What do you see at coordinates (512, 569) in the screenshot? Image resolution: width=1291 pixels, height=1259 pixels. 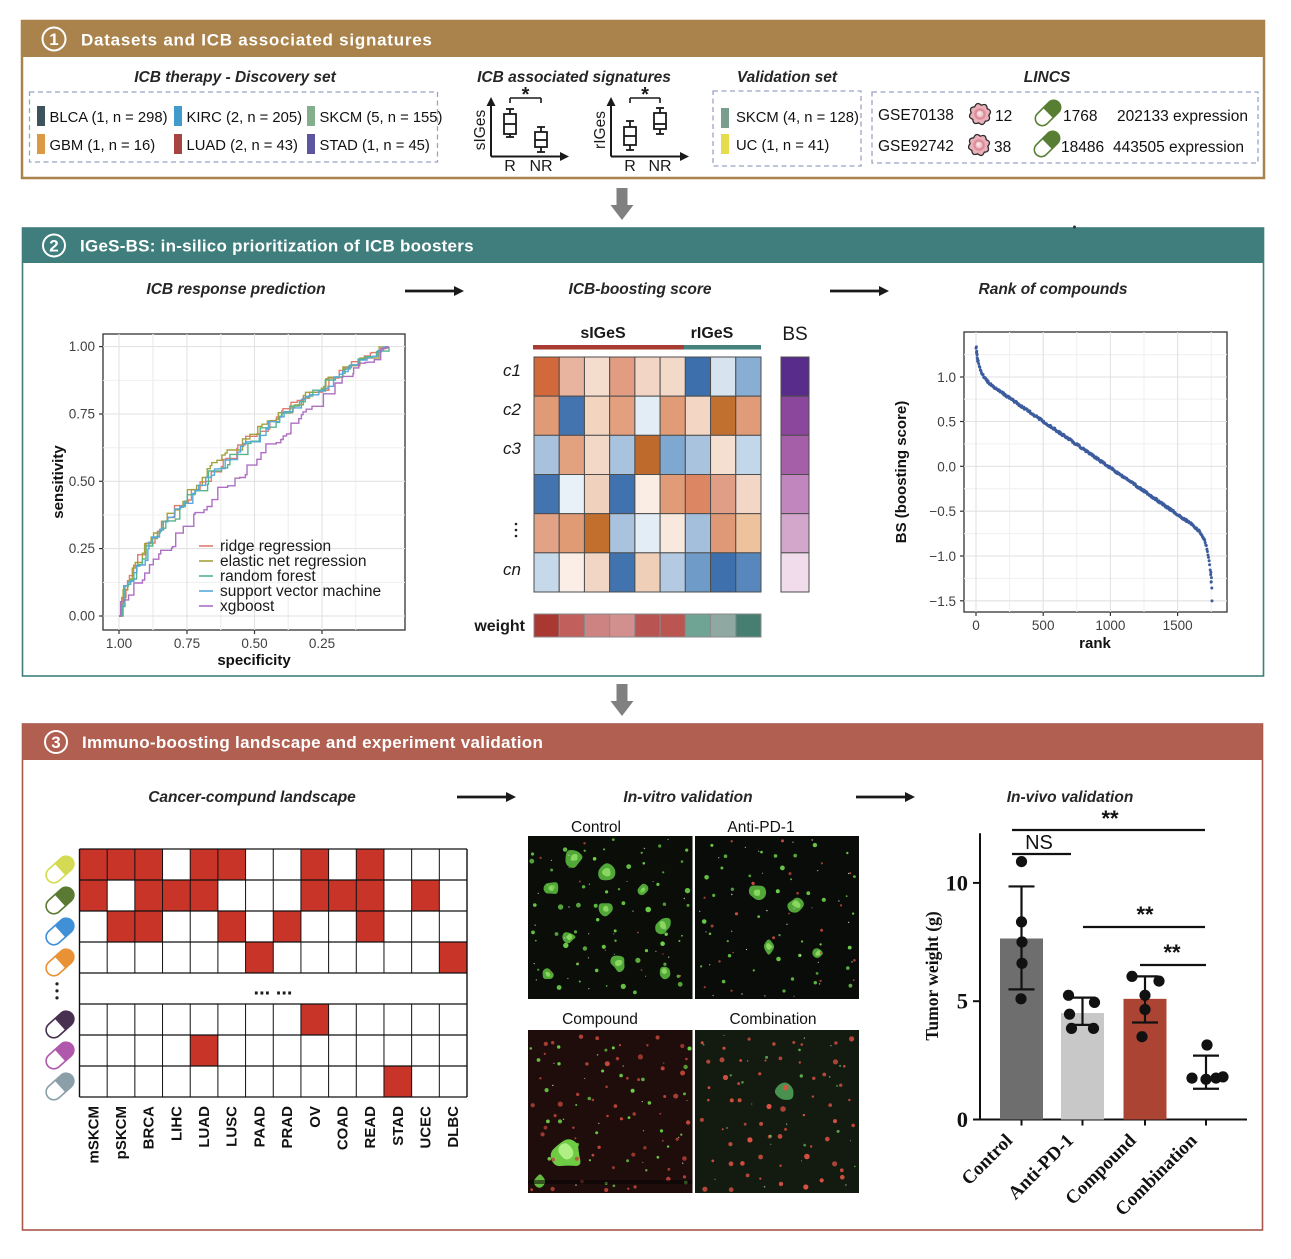 I see `svg-text: cn` at bounding box center [512, 569].